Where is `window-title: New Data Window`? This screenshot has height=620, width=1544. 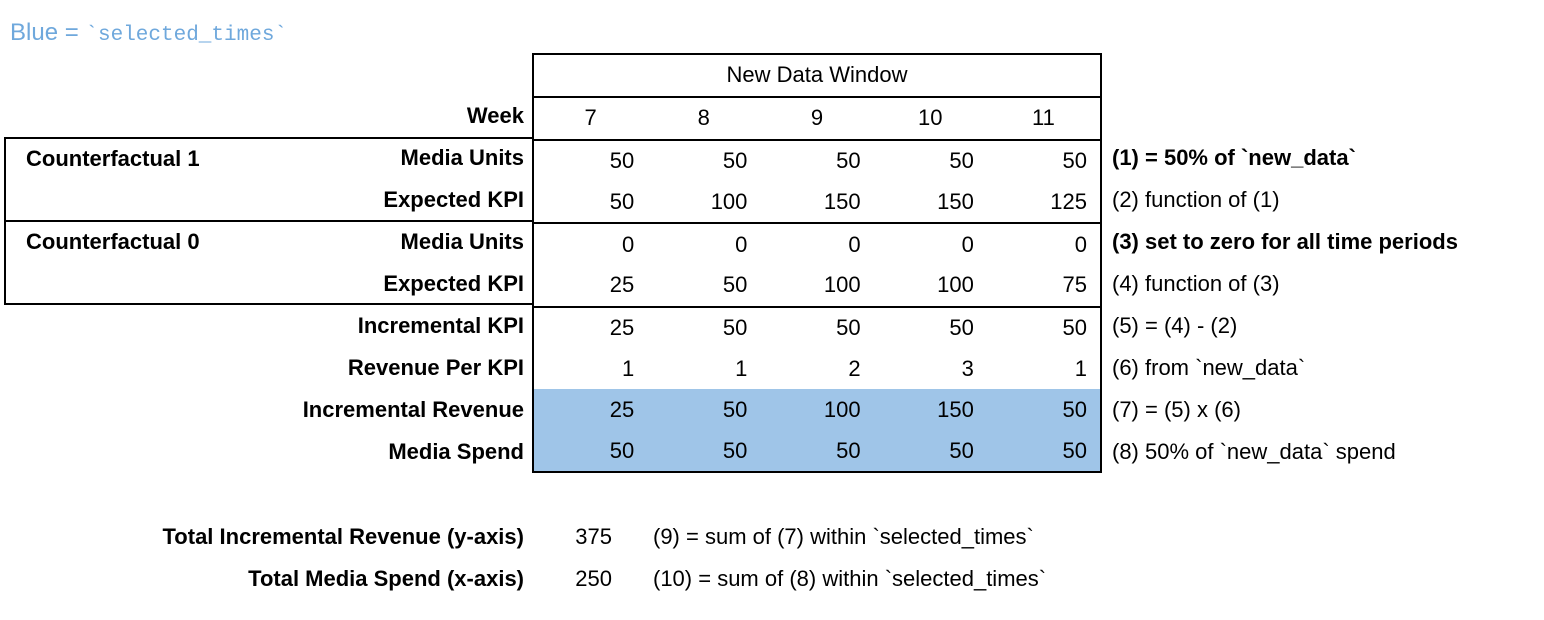 window-title: New Data Window is located at coordinates (817, 75).